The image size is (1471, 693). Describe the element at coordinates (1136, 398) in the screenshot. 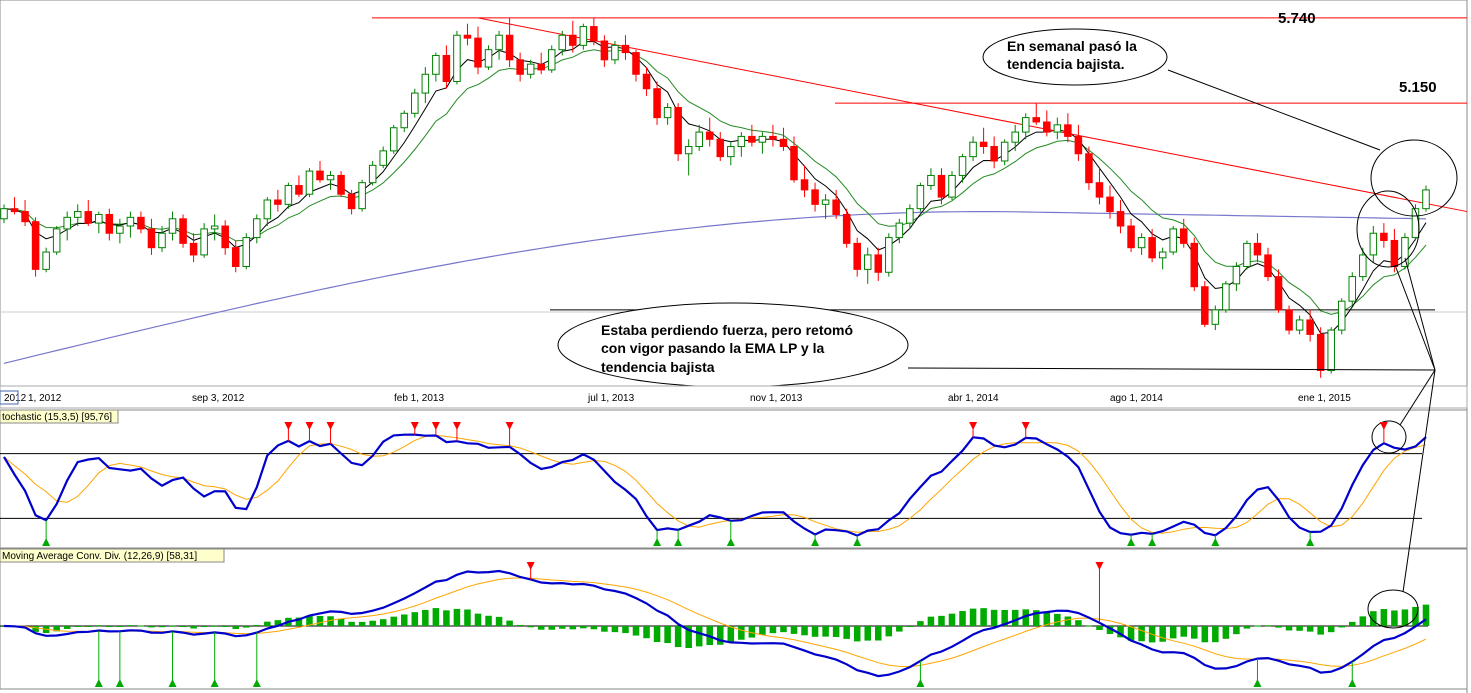

I see `x-tick-label: ago 1, 2014` at that location.